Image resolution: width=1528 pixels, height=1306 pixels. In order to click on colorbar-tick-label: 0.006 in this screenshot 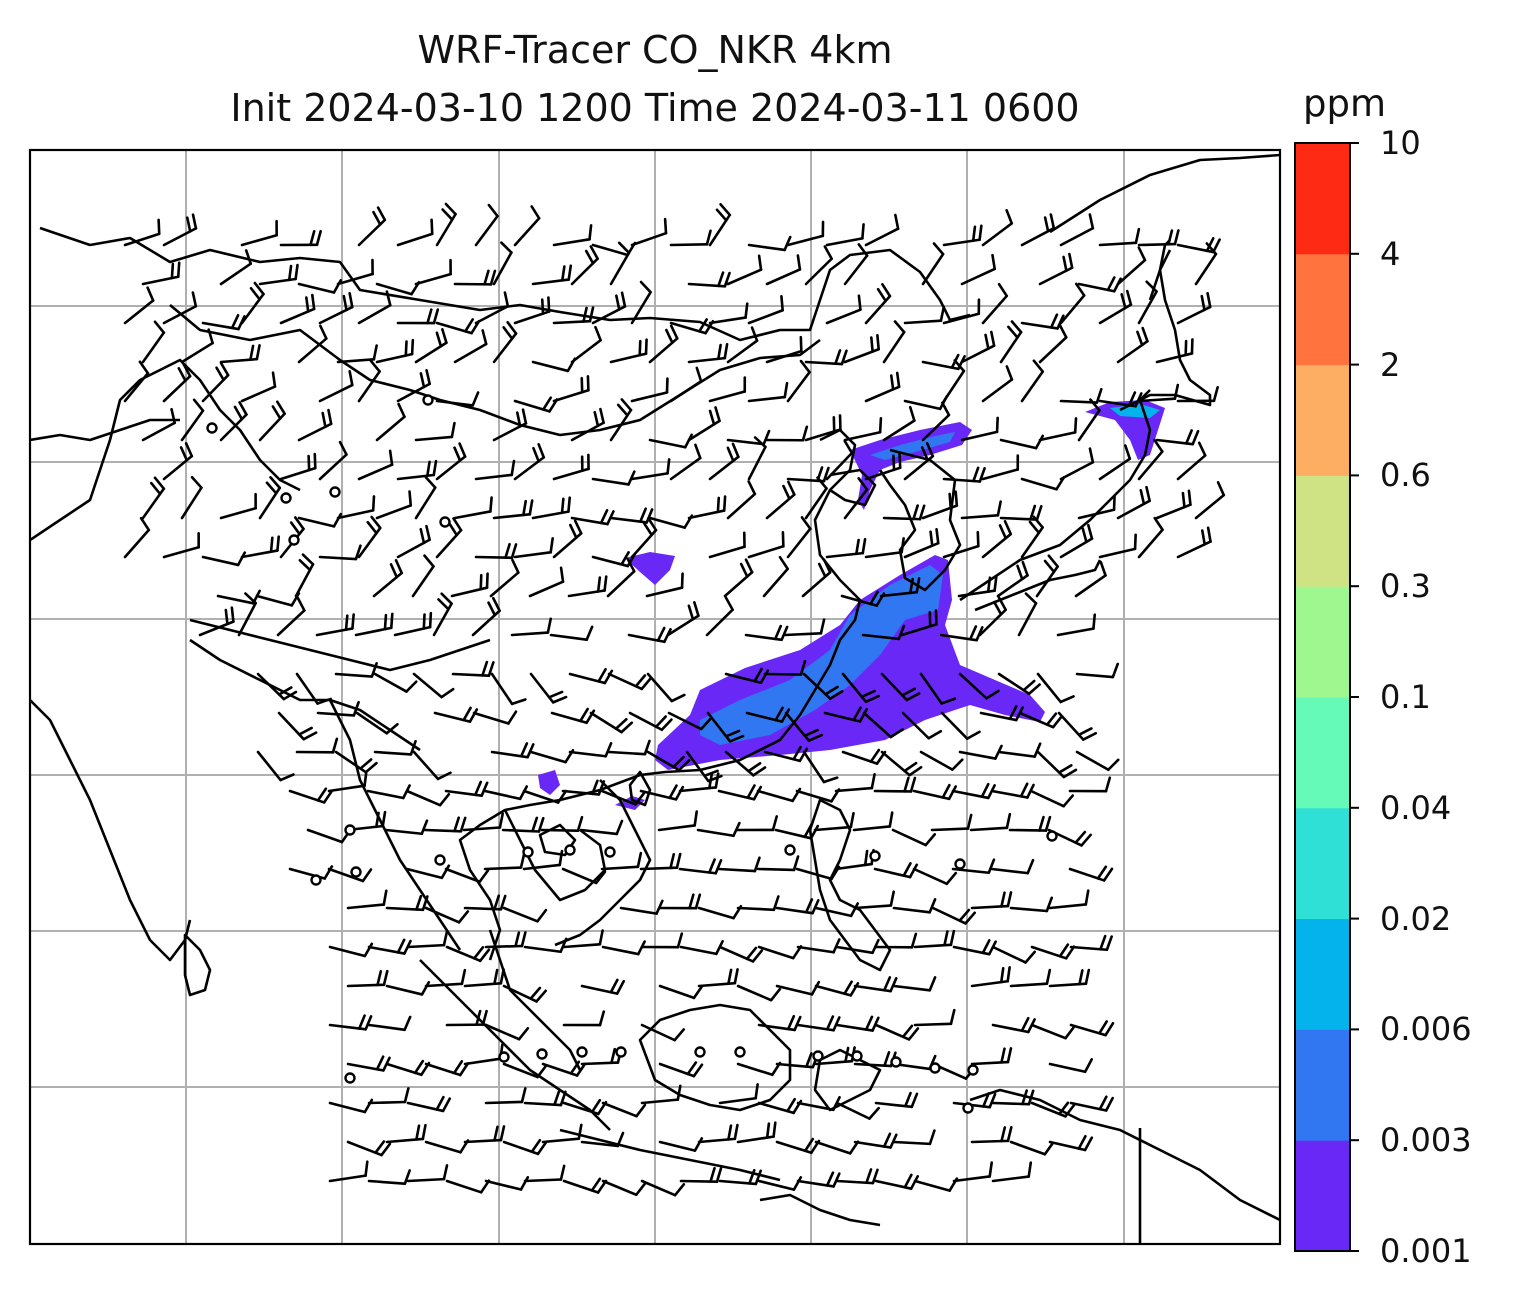, I will do `click(1426, 1029)`.